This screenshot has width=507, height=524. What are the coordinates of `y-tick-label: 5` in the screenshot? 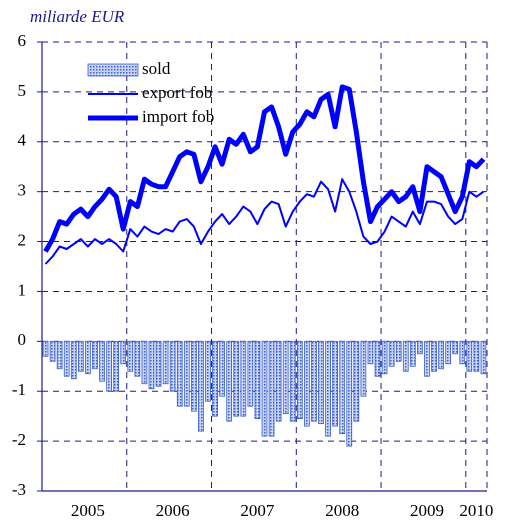 It's located at (22, 90).